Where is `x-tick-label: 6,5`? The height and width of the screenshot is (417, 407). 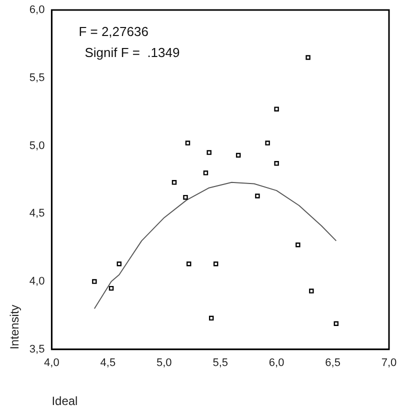 x-tick-label: 6,5 is located at coordinates (332, 363).